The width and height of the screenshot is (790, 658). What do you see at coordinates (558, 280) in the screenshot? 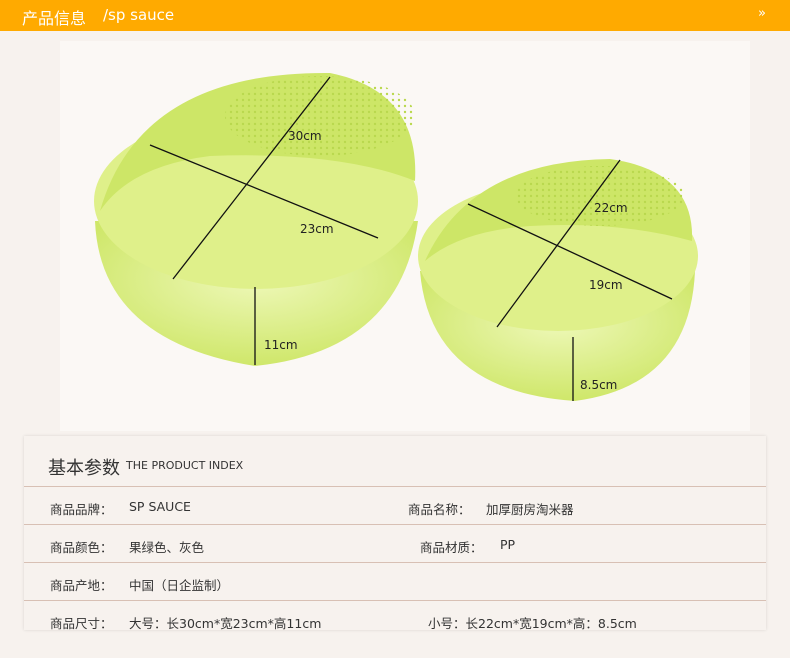
I see `small-bowl: 22cm 19cm 8.5cm` at bounding box center [558, 280].